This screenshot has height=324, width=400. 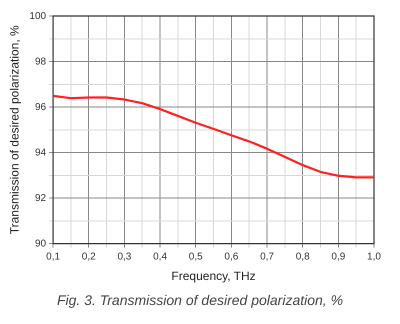 I want to click on x-tick-label: 0,8, so click(x=303, y=256).